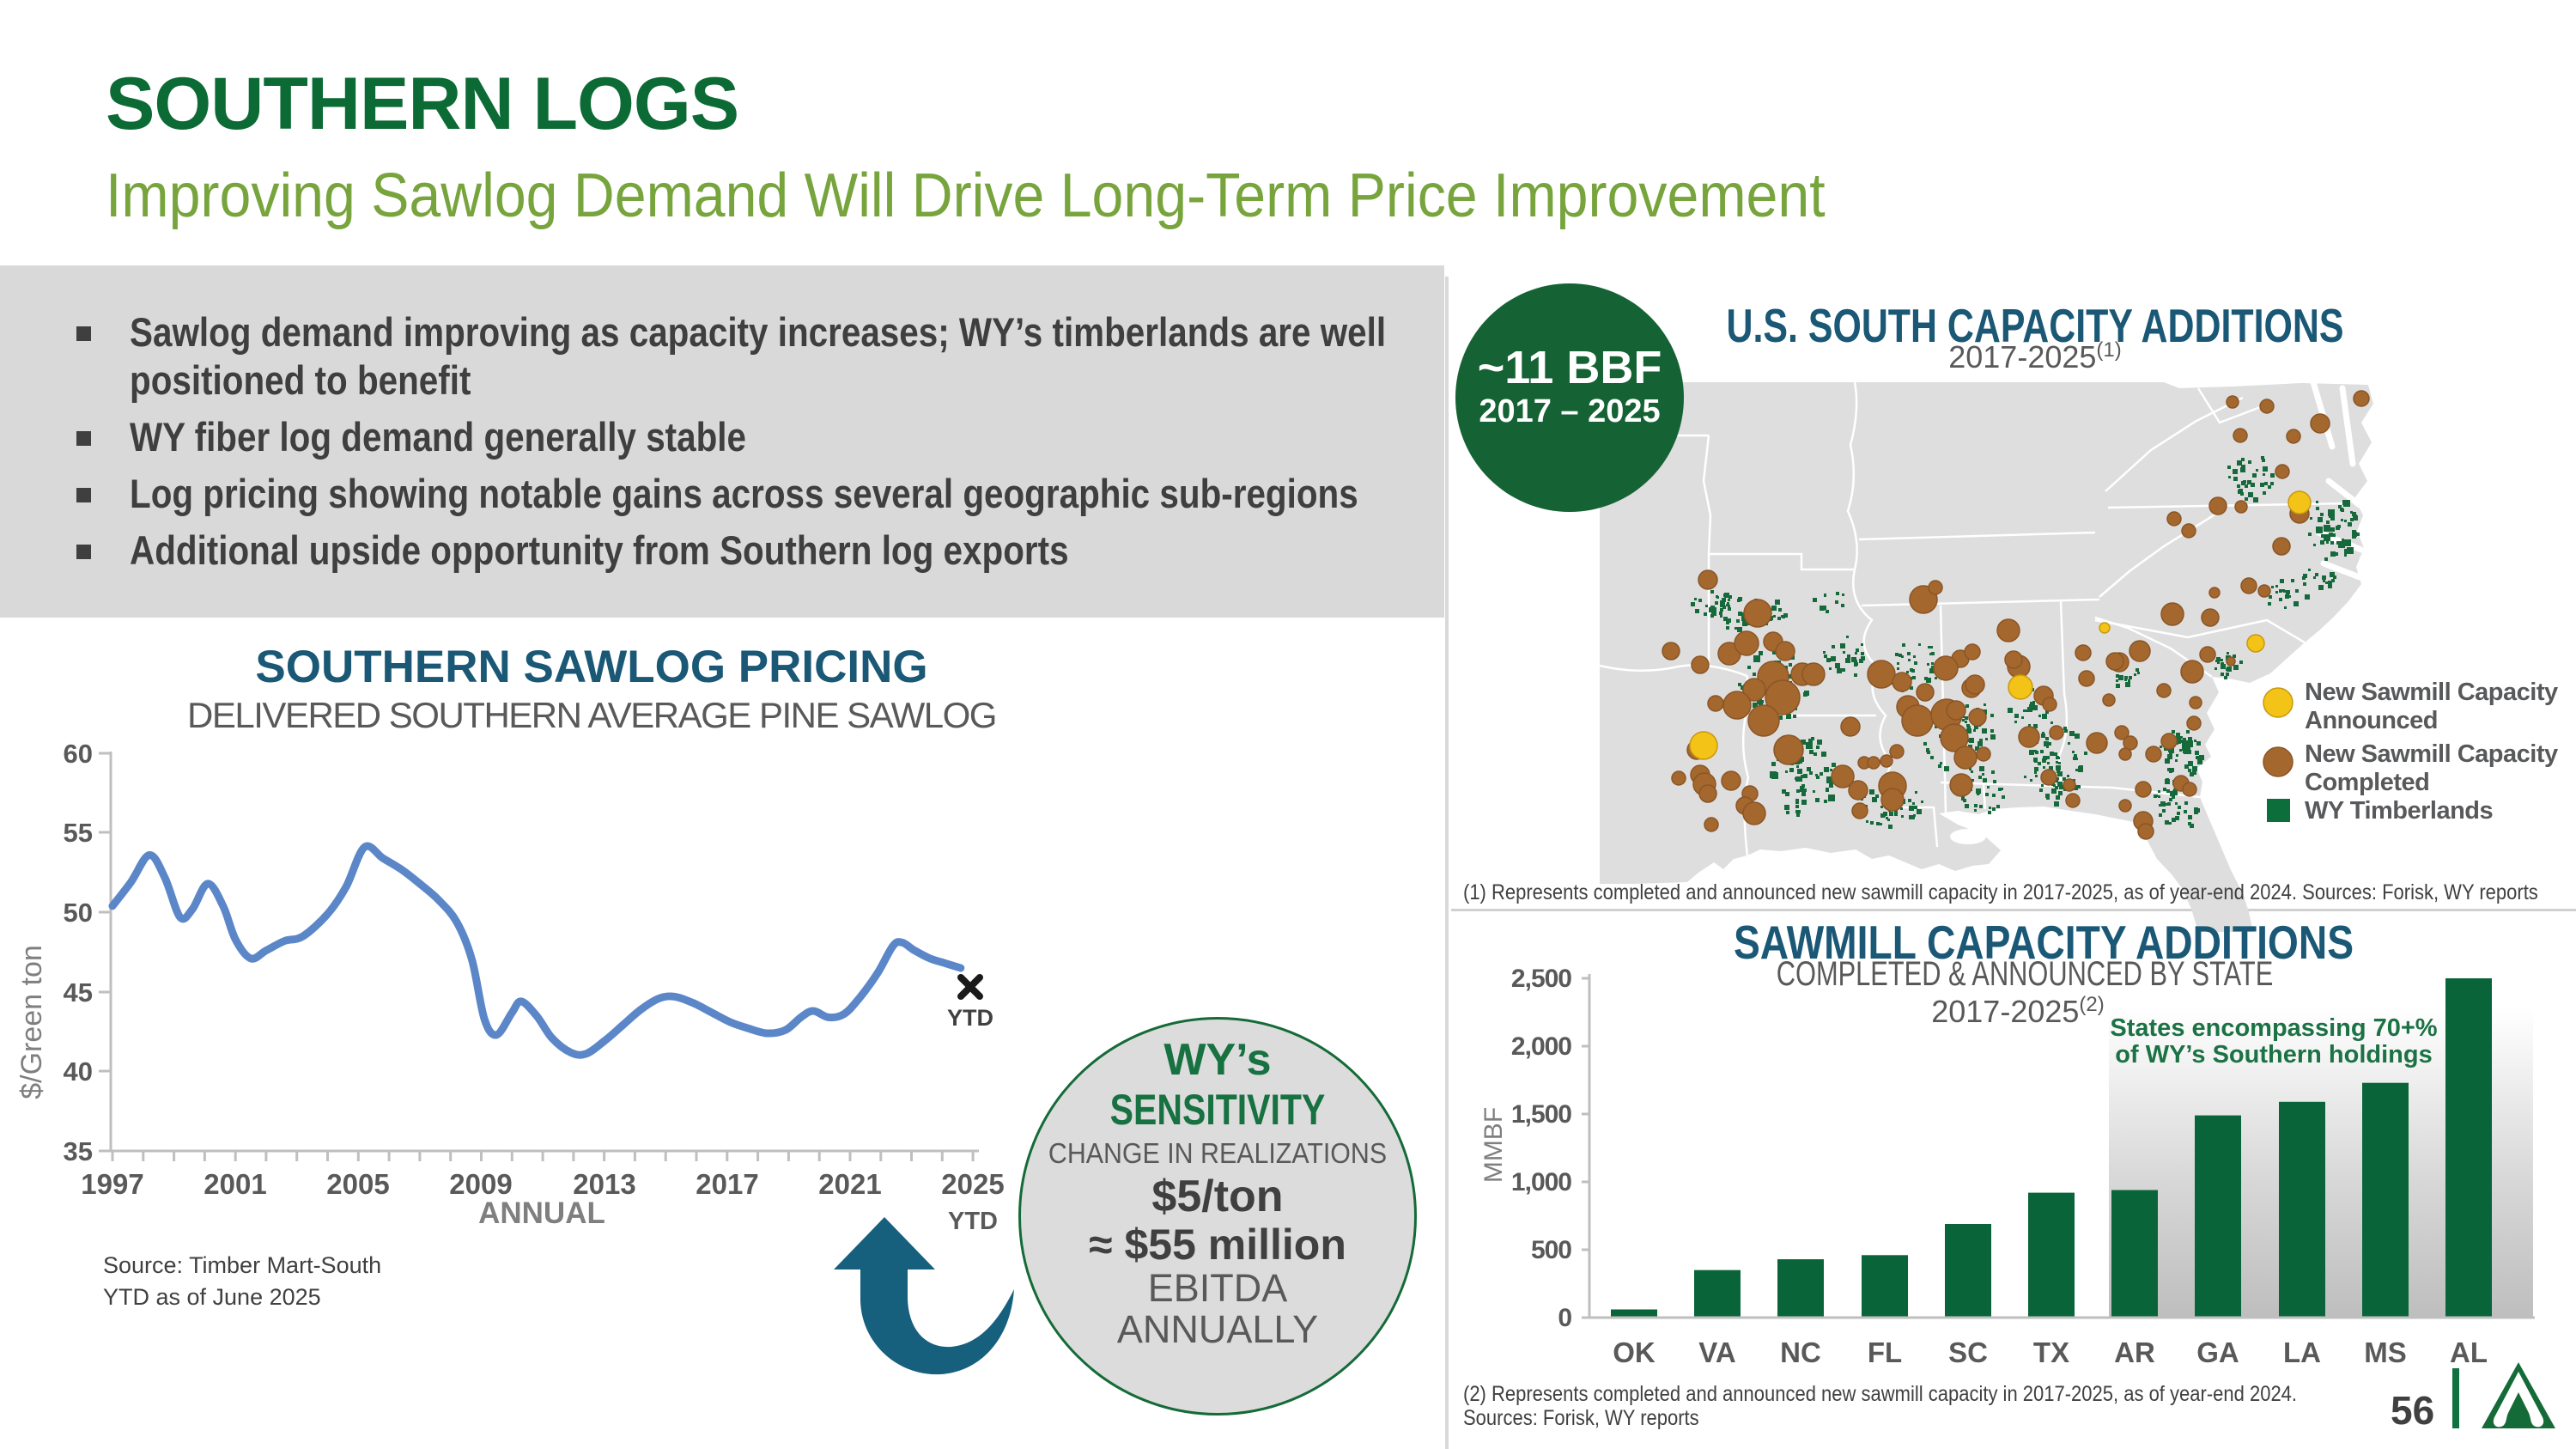  Describe the element at coordinates (1551, 1250) in the screenshot. I see `svg-text: 500` at that location.